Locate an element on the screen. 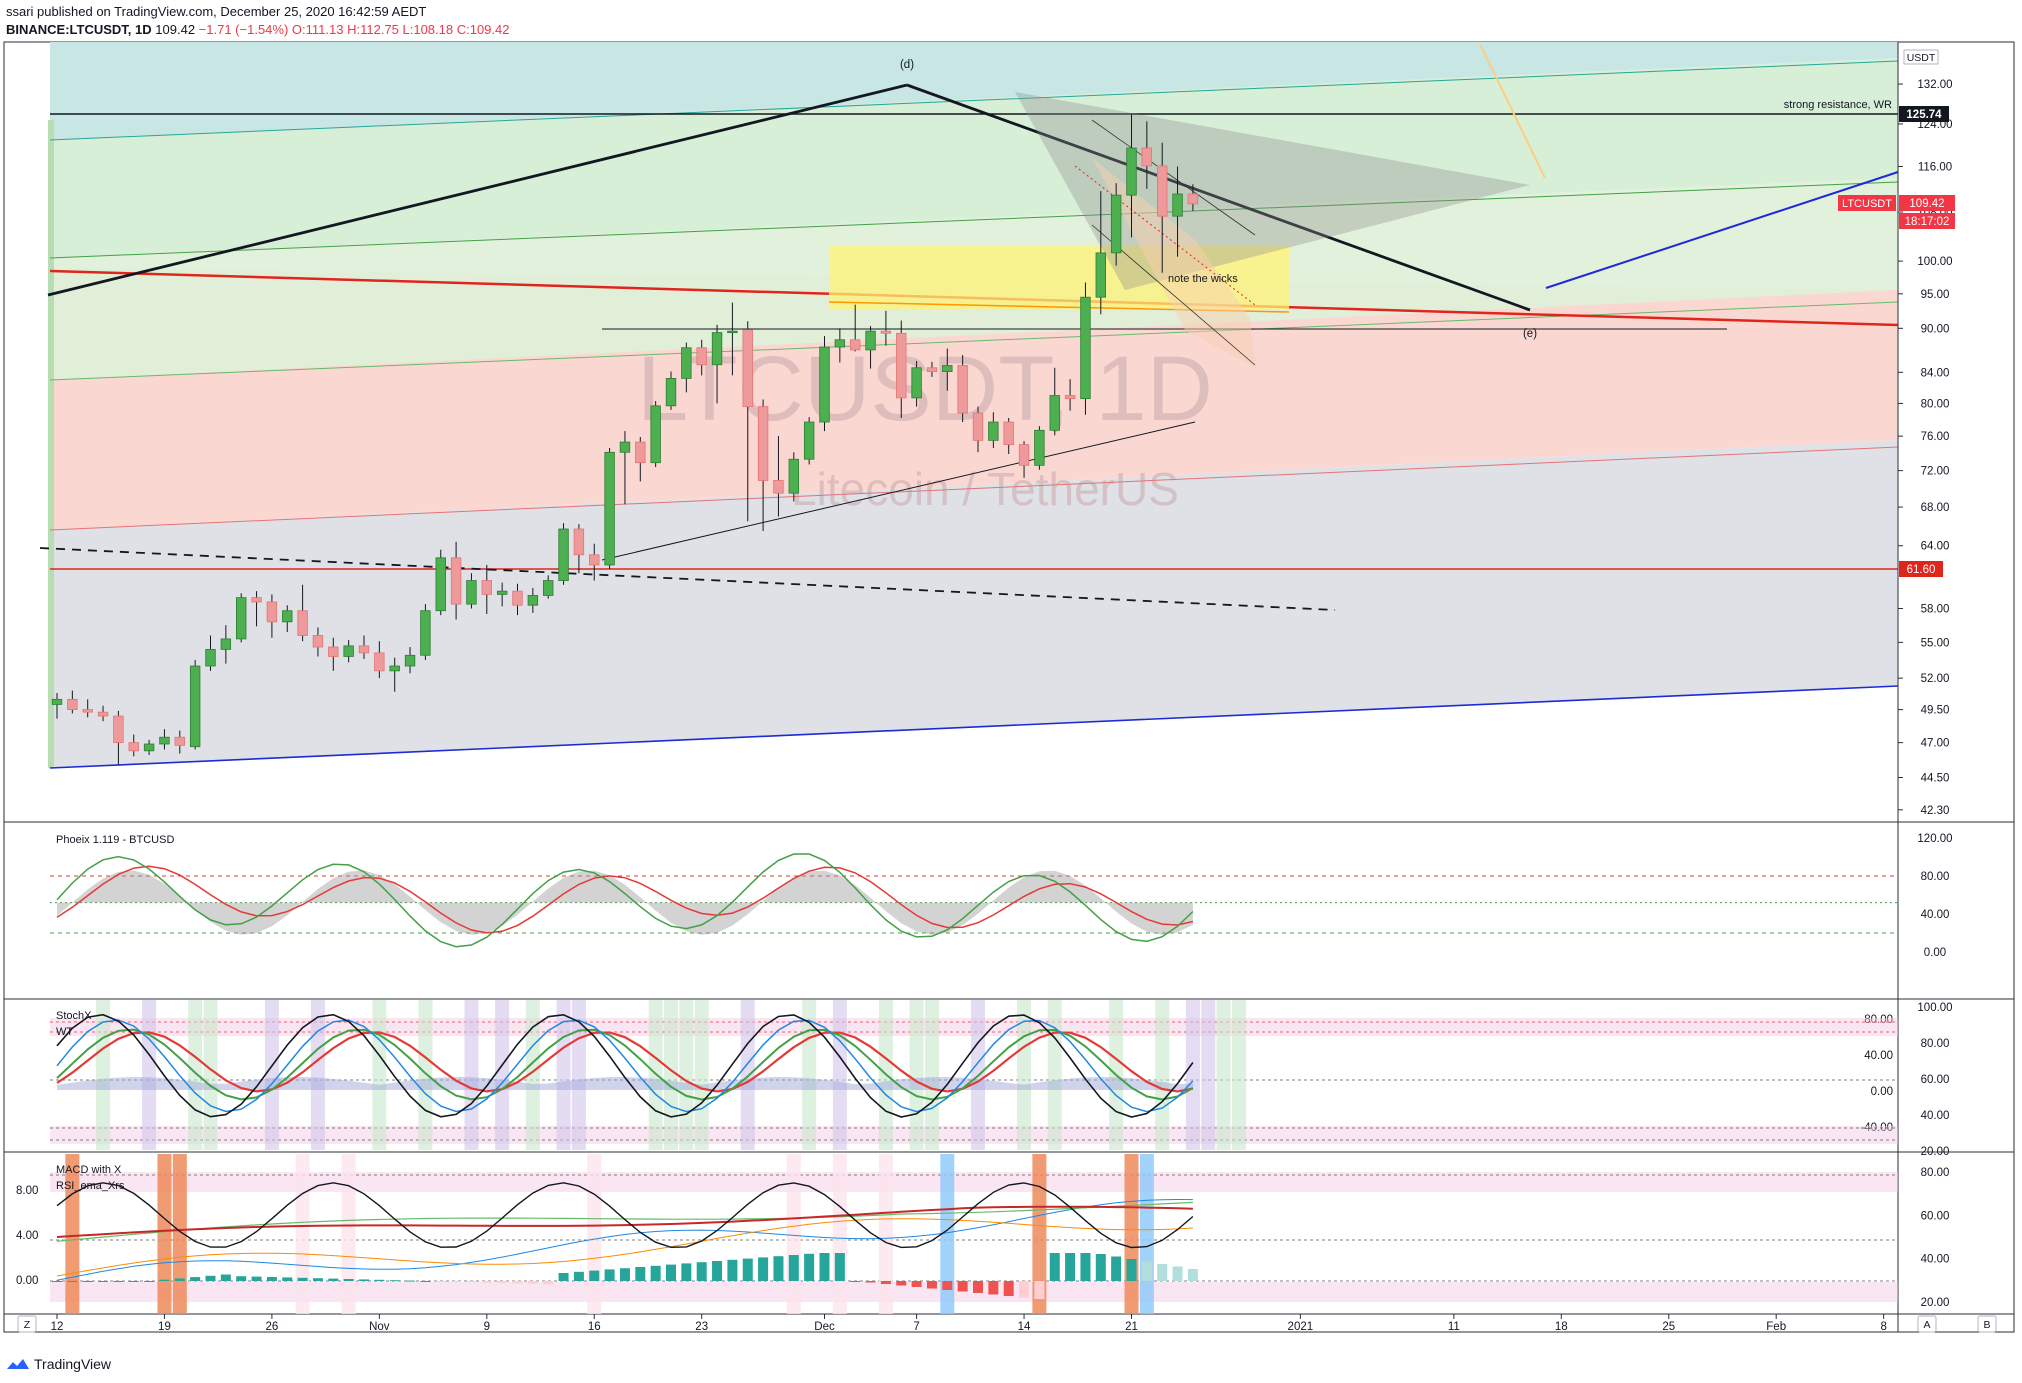  time-axis: 12 19 26 Nov 9 16 23 Dec 7 14 21 2021 11 18 25 Feb 8 is located at coordinates (969, 1323).